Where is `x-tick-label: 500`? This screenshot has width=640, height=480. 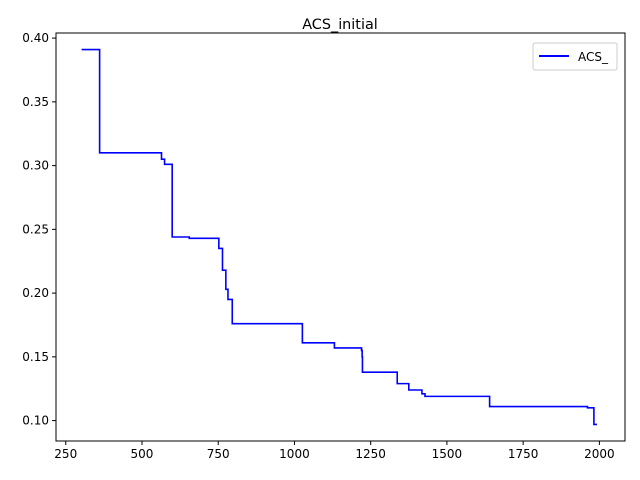 x-tick-label: 500 is located at coordinates (142, 454).